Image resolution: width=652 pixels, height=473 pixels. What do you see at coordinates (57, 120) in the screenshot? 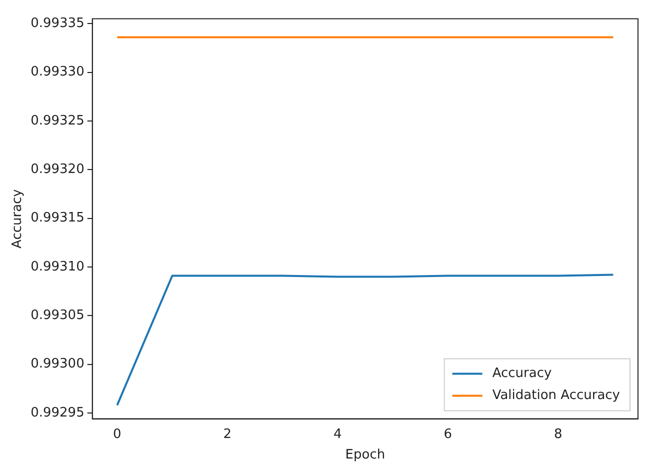
I see `y-tick-label: 0.99325` at bounding box center [57, 120].